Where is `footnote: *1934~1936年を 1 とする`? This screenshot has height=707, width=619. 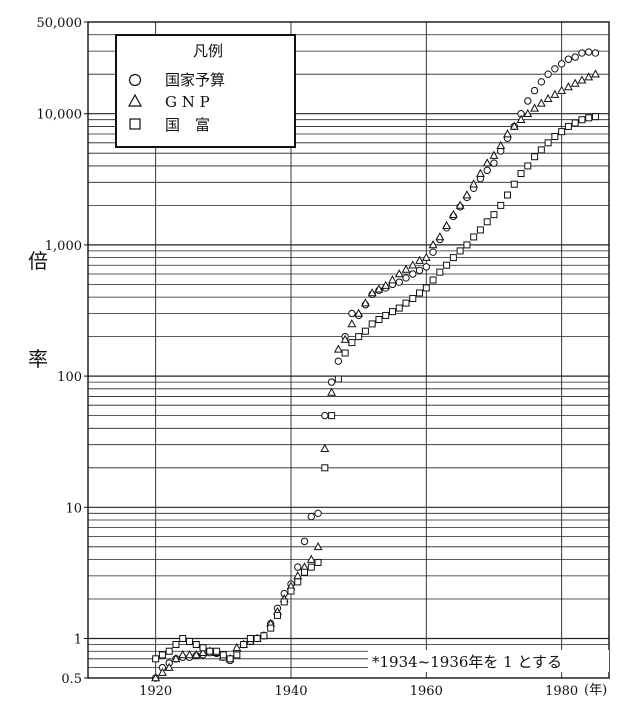
footnote: *1934~1936年を 1 とする is located at coordinates (488, 661).